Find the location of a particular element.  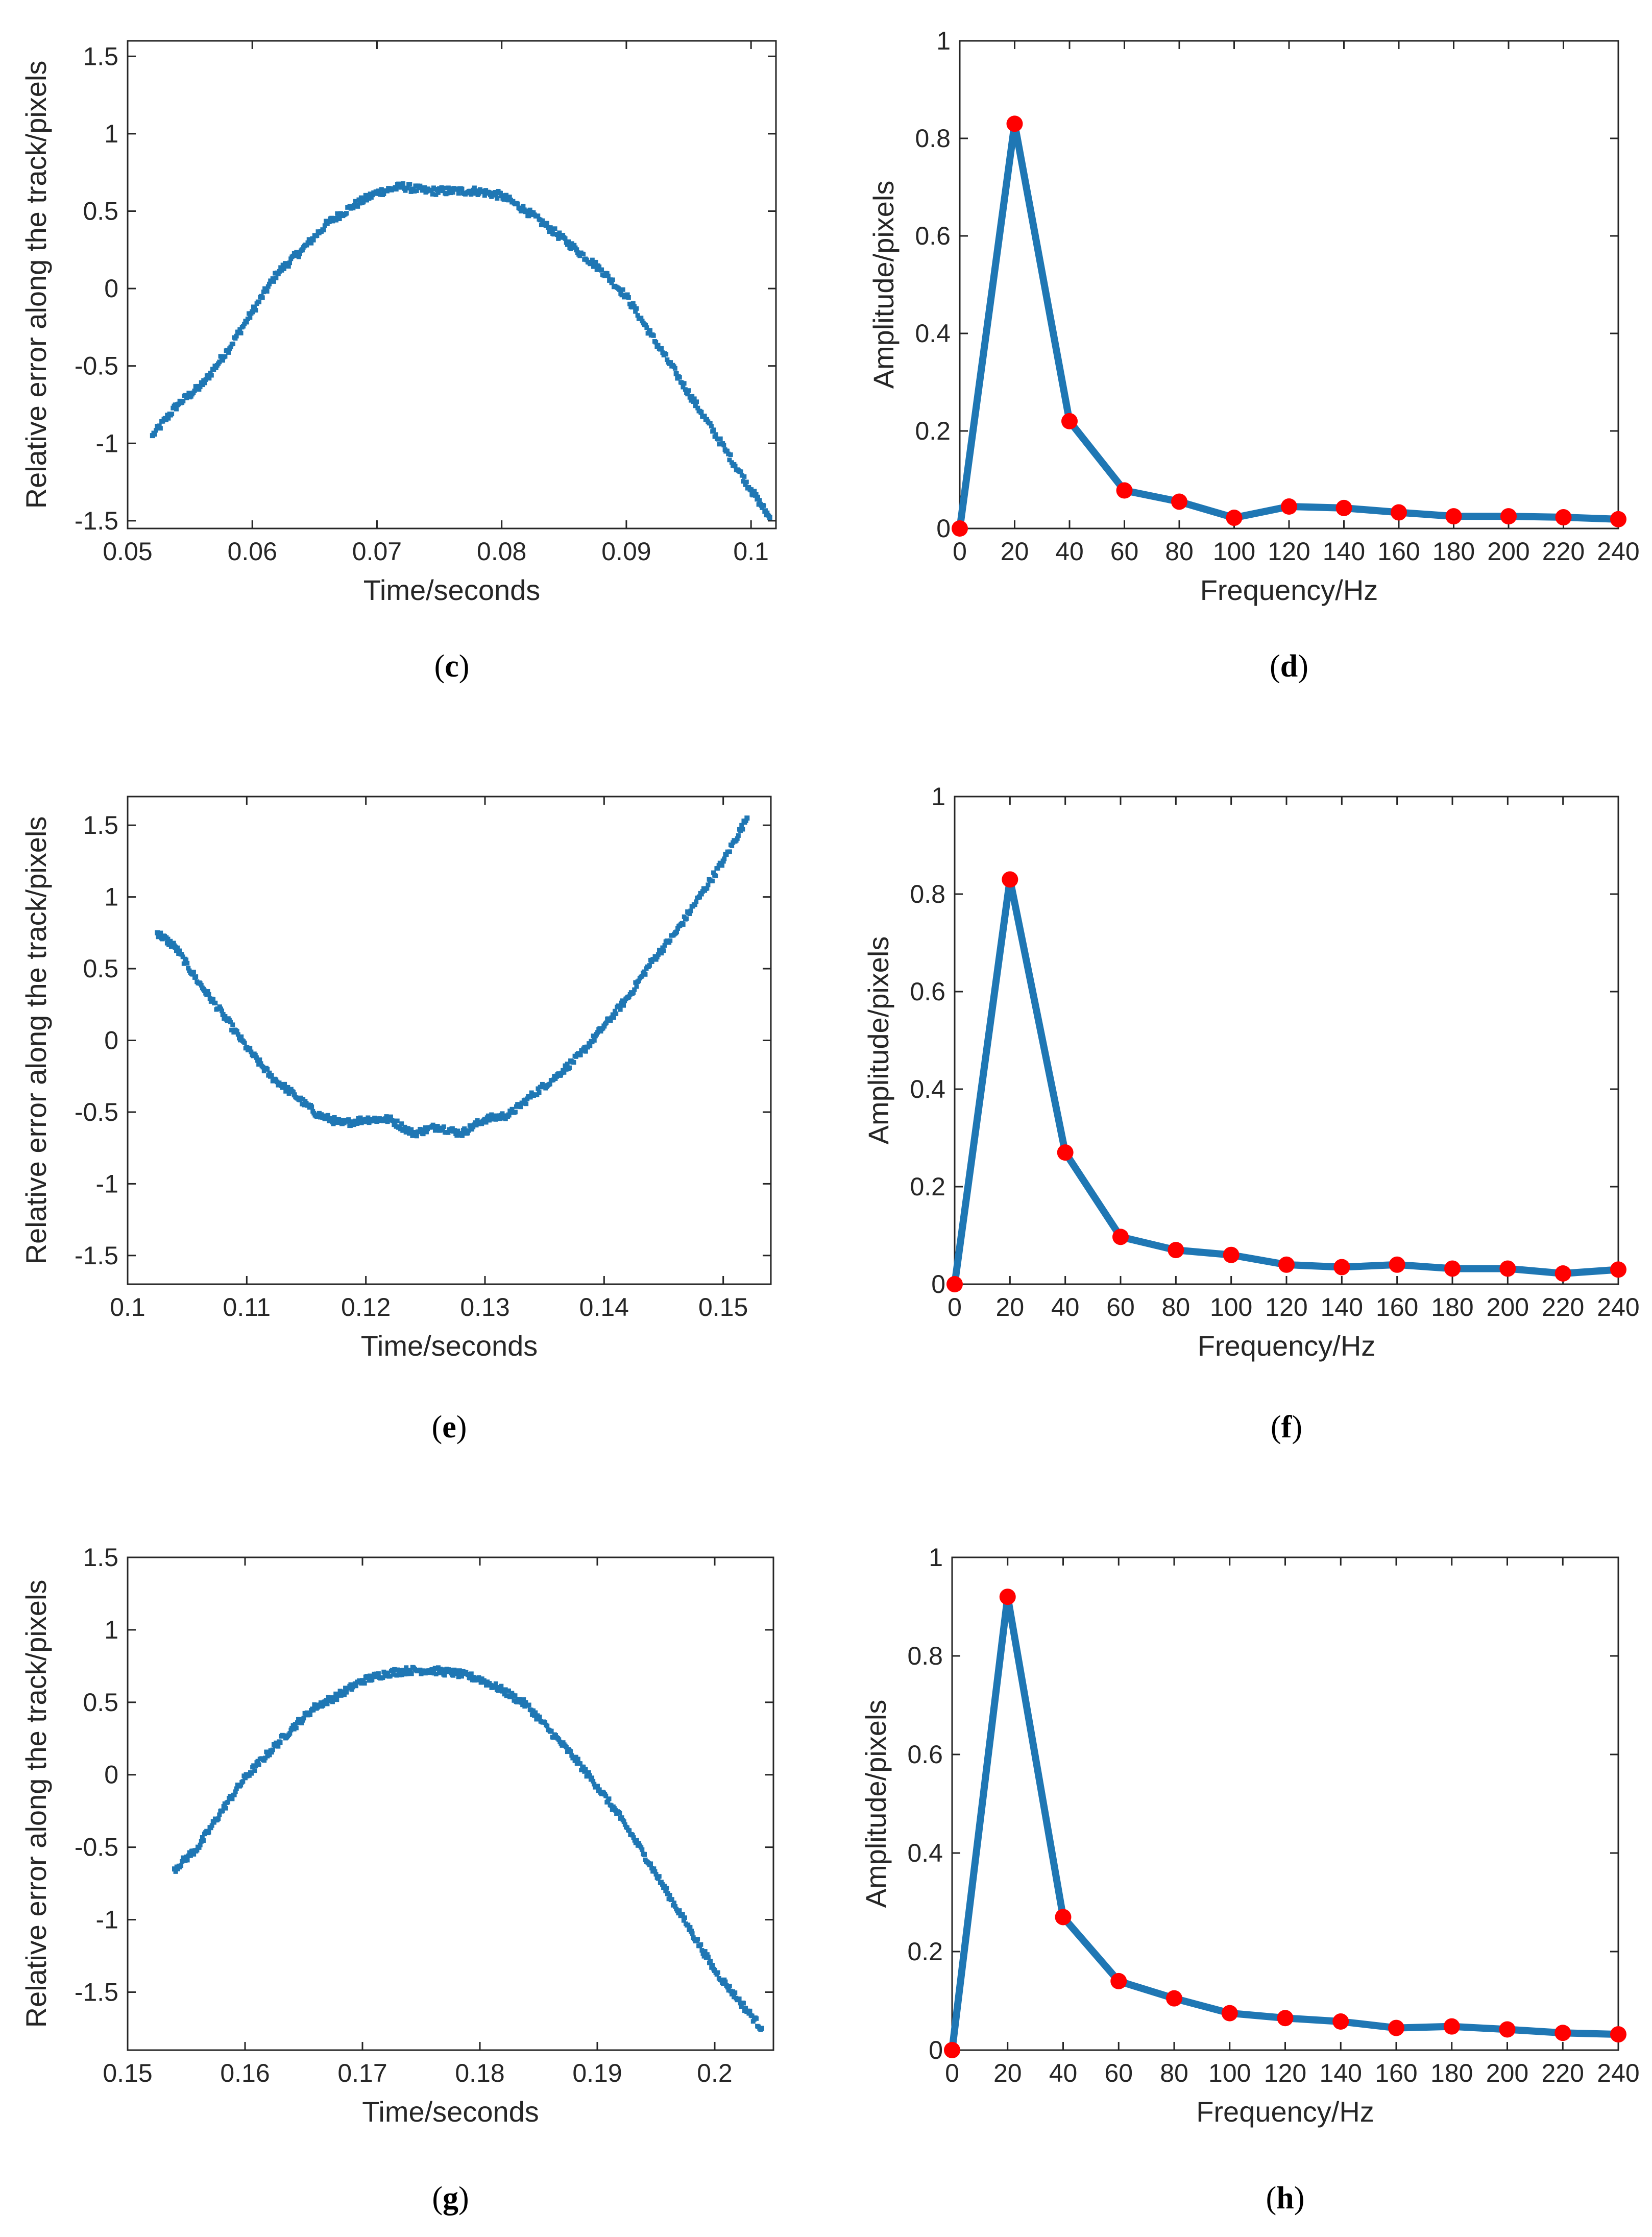

x-tick-label: 180 is located at coordinates (1452, 1307).